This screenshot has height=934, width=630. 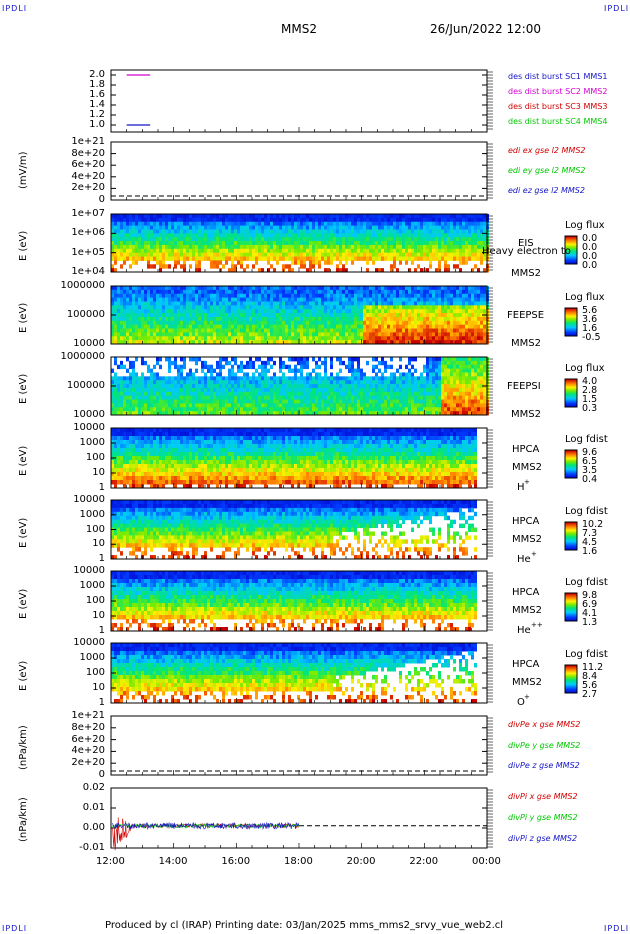 I want to click on xaxis-tick-label-3: 18:00, so click(x=298, y=861).